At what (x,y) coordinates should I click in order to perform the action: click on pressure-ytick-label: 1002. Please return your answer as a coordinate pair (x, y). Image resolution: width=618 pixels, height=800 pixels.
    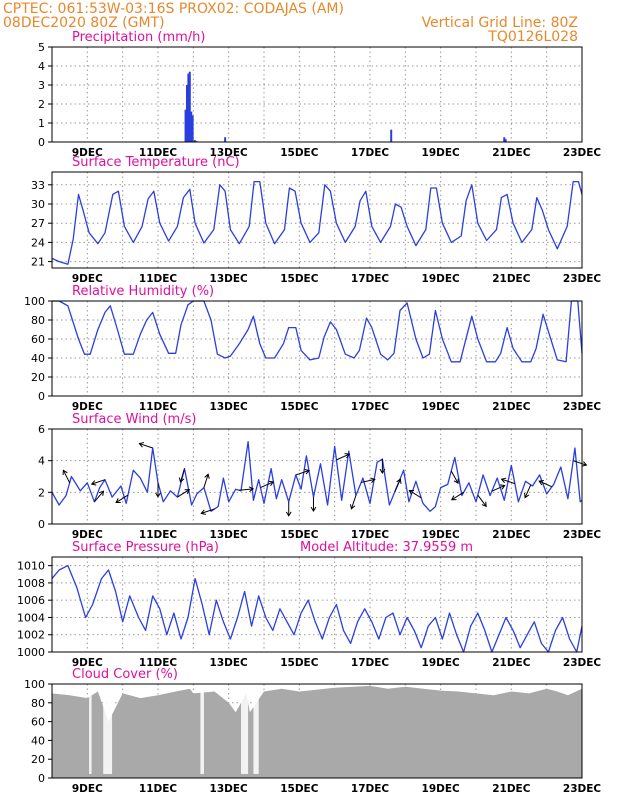
    Looking at the image, I should click on (31, 635).